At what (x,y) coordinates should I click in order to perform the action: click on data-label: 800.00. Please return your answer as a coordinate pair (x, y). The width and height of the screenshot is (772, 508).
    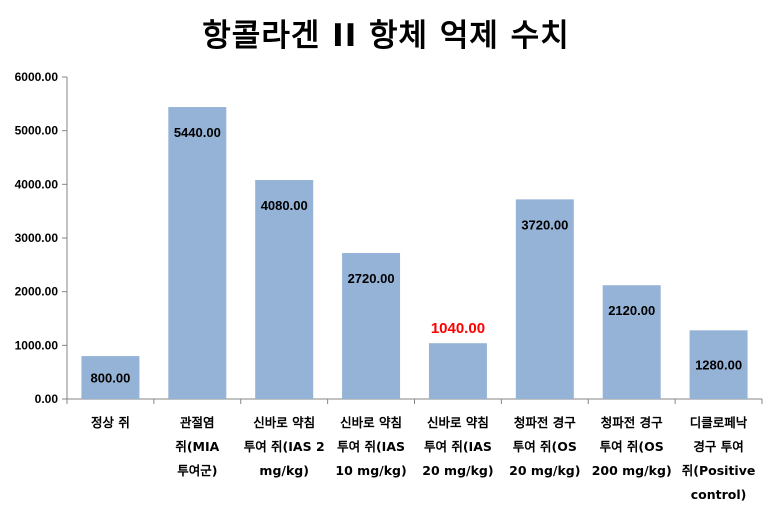
    Looking at the image, I should click on (111, 378).